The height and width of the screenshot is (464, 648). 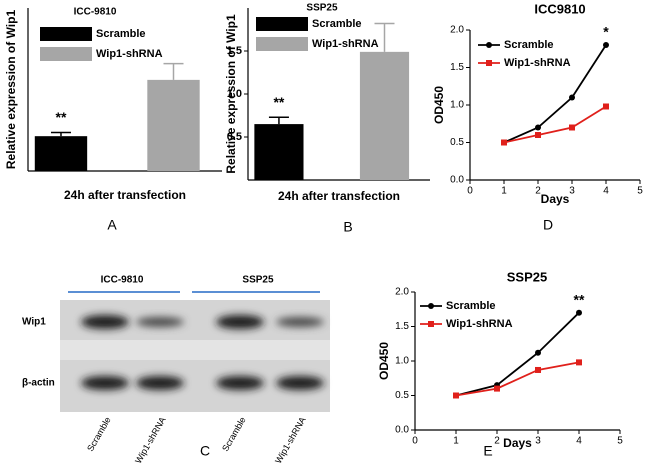 What do you see at coordinates (34, 322) in the screenshot?
I see `blot-row-label: Wip1` at bounding box center [34, 322].